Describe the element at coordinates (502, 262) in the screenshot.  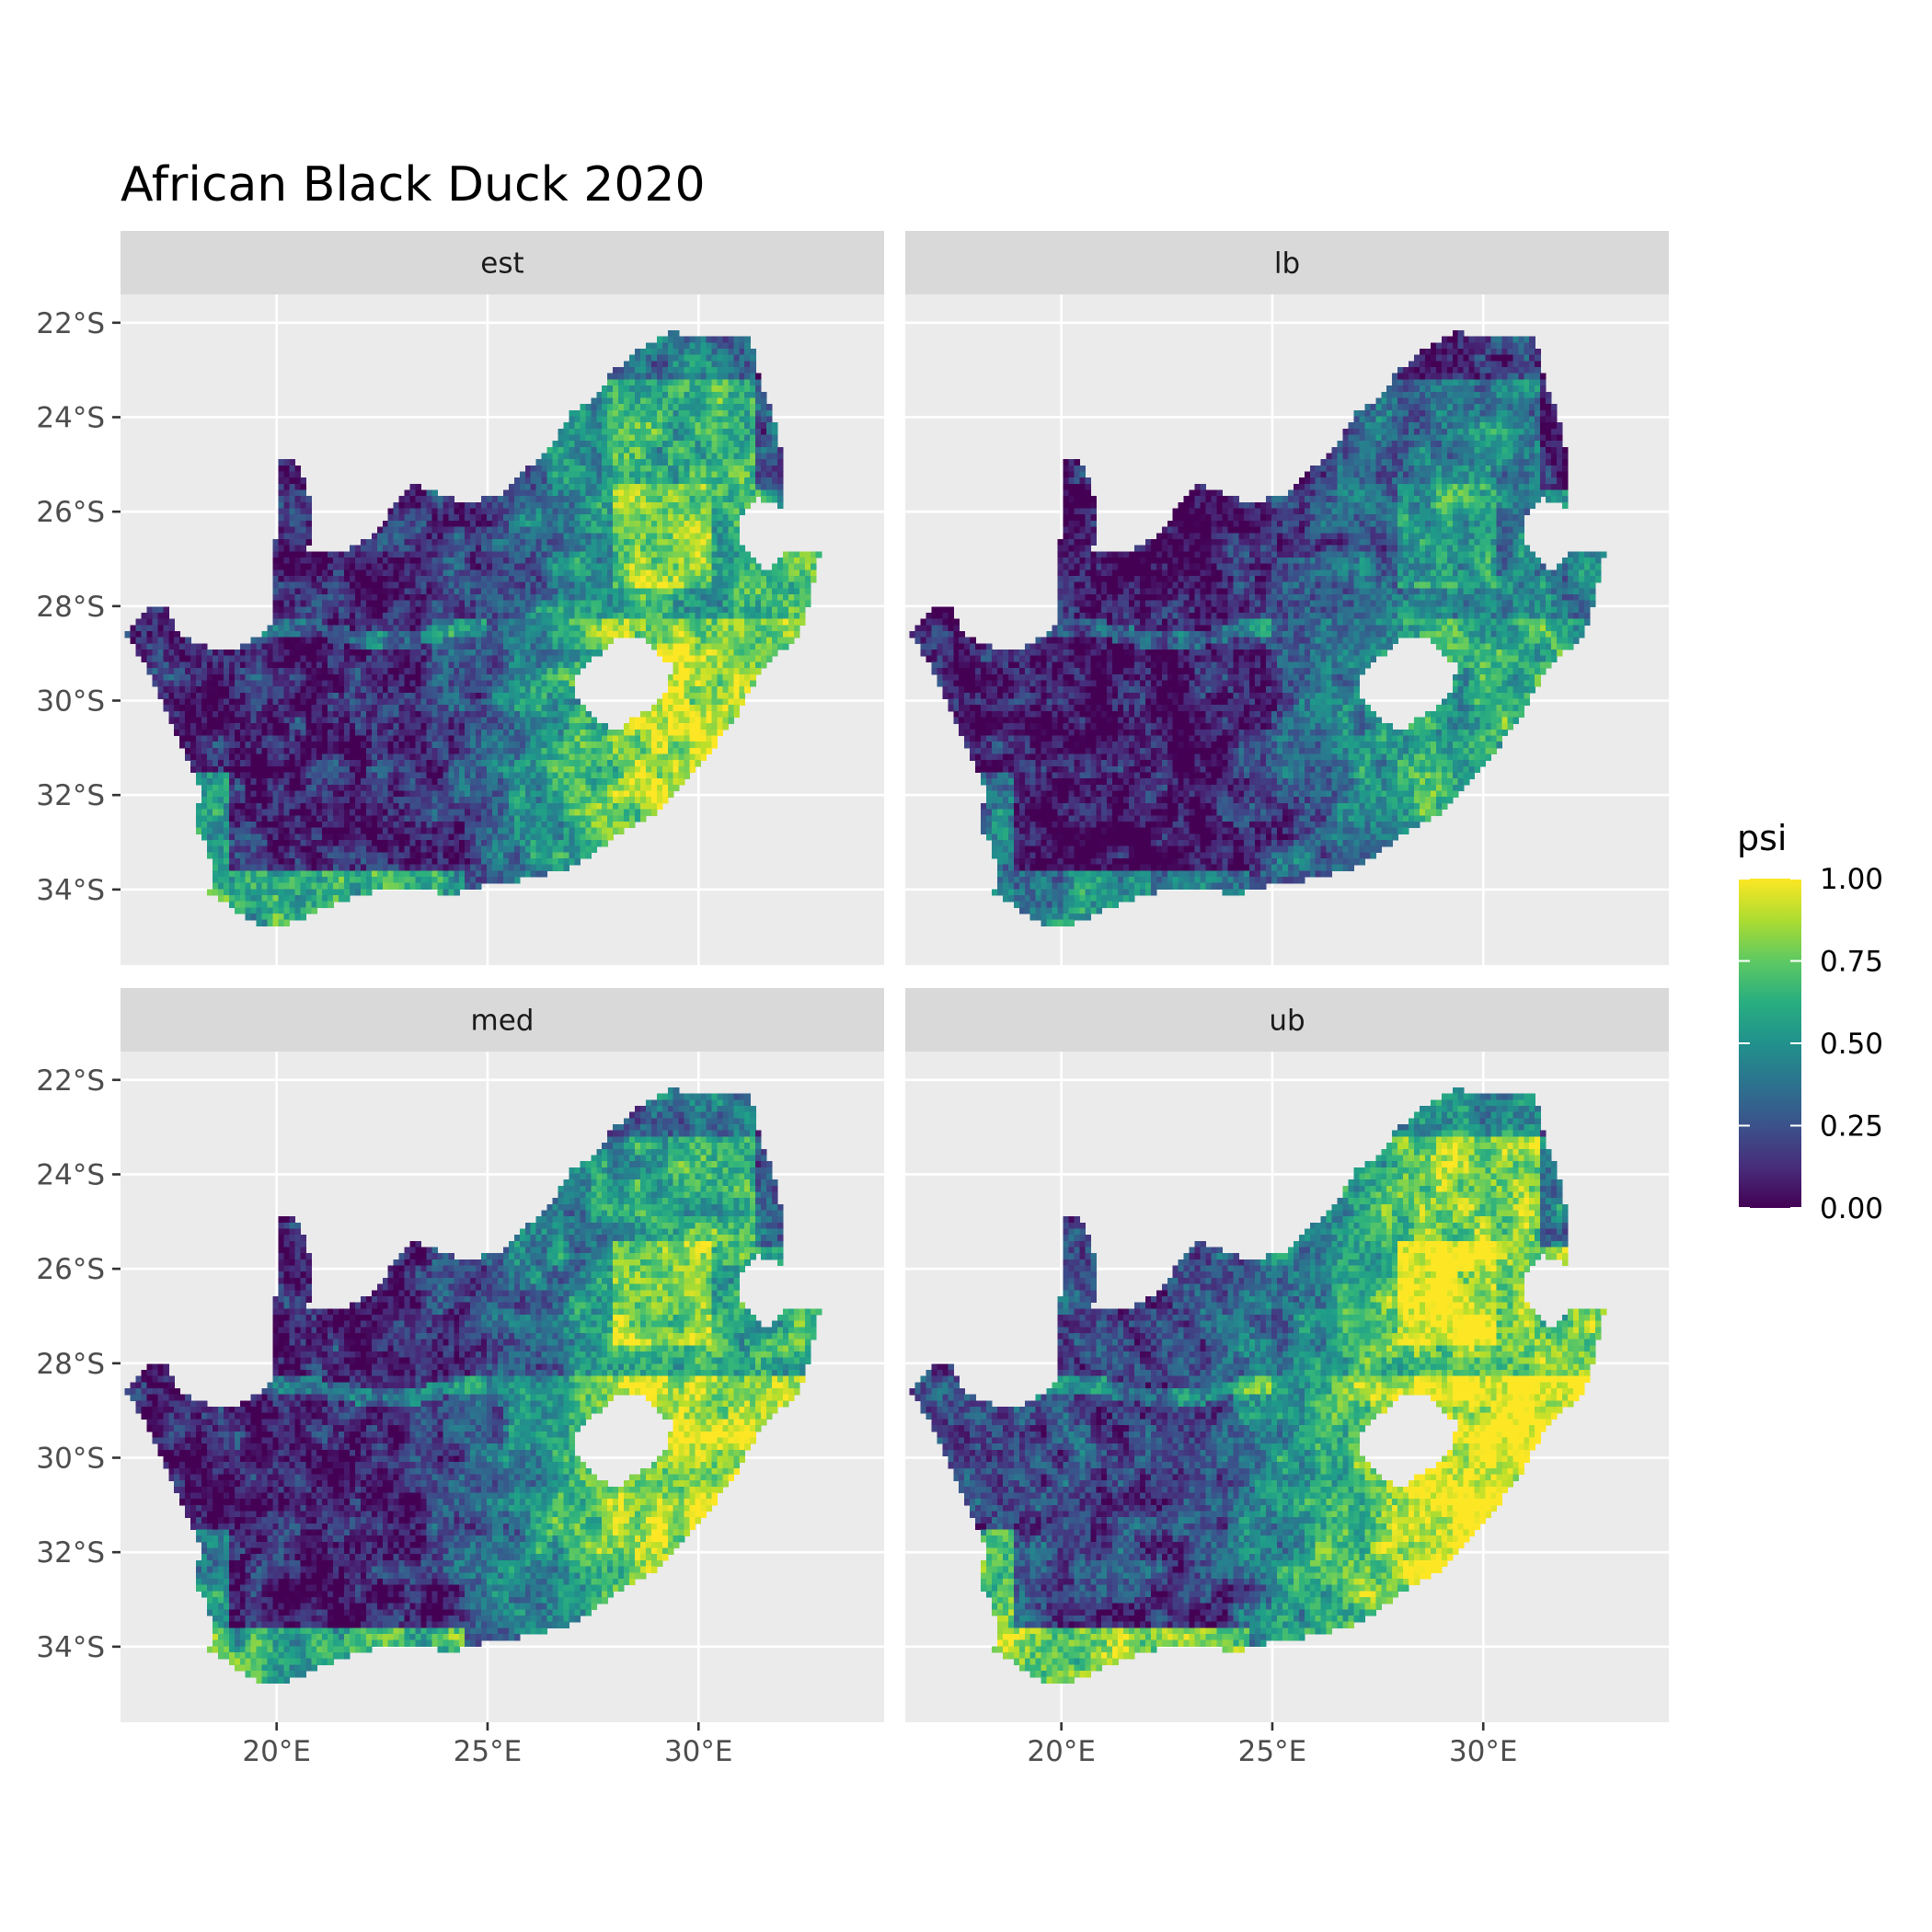
I see `facet-strip` at that location.